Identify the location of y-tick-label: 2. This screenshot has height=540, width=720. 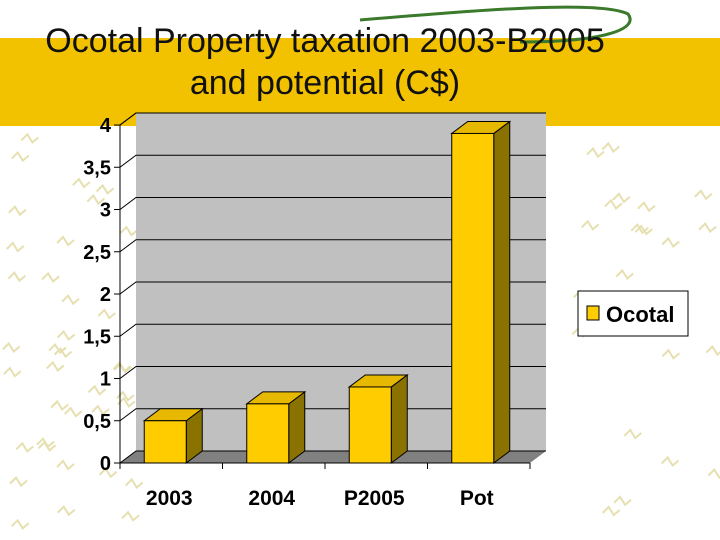
(105, 295).